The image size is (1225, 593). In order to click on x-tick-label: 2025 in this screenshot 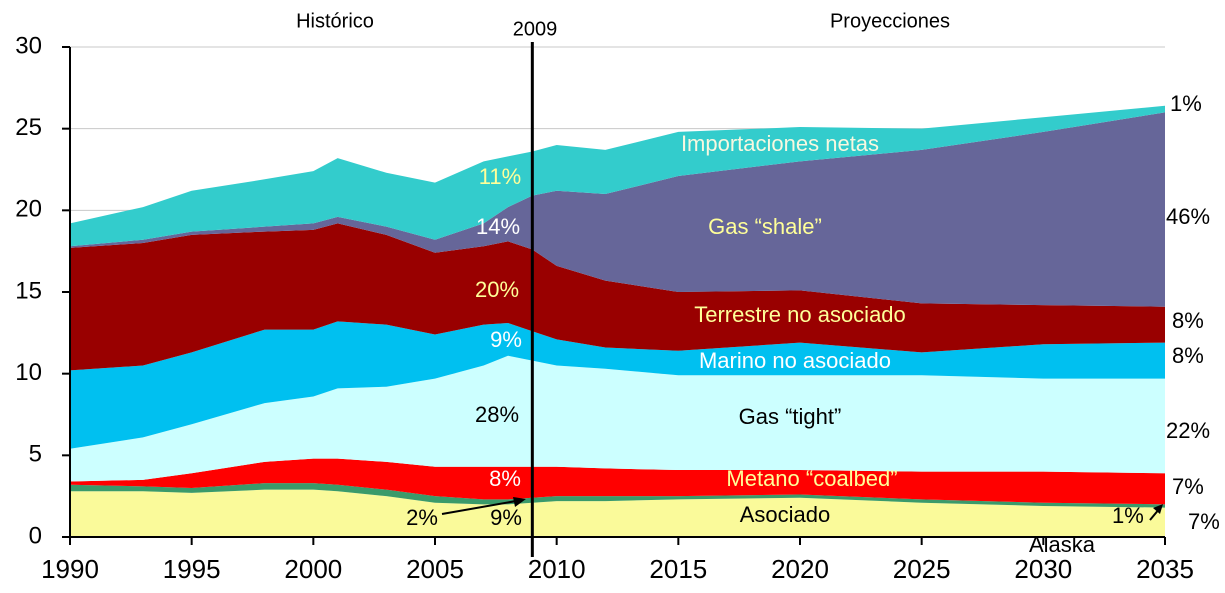, I will do `click(922, 569)`.